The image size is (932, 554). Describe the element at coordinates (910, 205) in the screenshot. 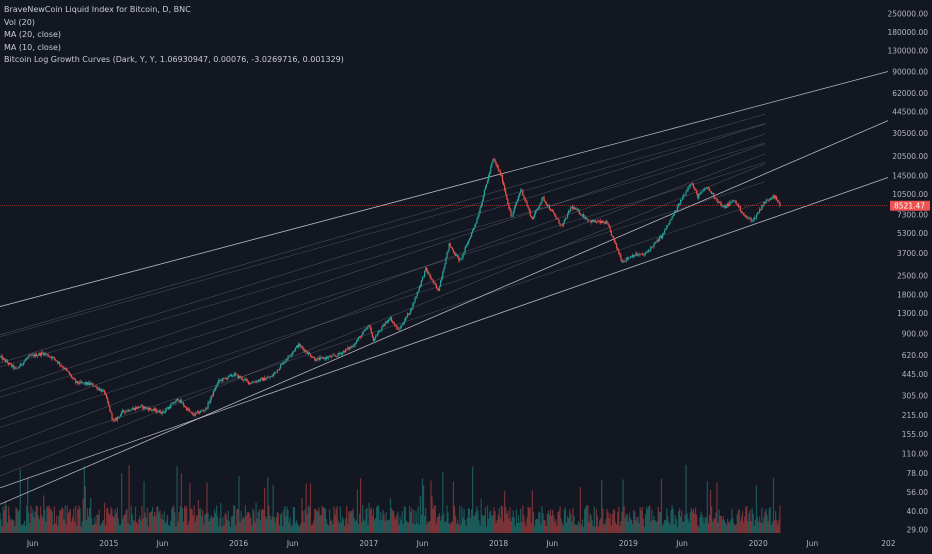

I see `current-price-badge-bg` at that location.